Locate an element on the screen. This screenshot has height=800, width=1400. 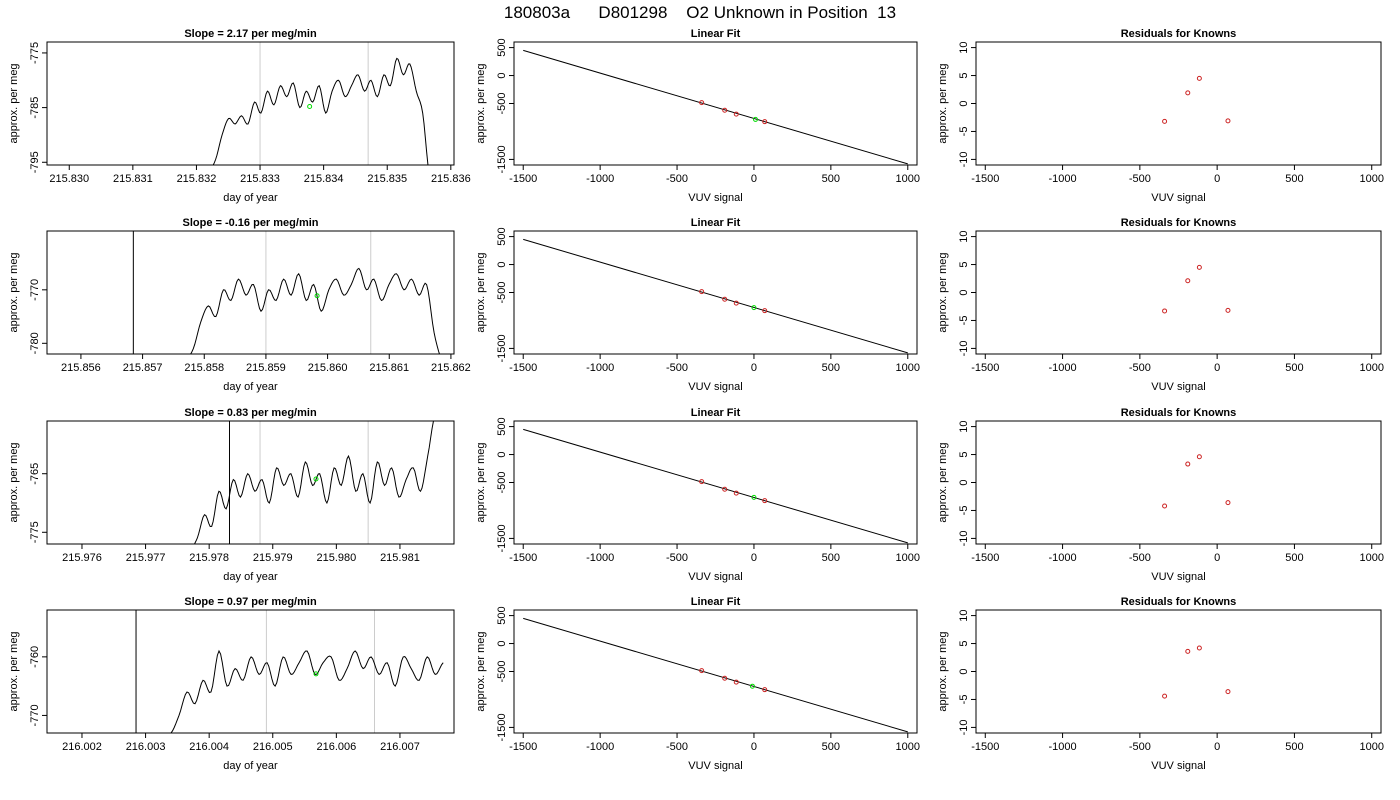
x-tick-label: 216.002 is located at coordinates (82, 747).